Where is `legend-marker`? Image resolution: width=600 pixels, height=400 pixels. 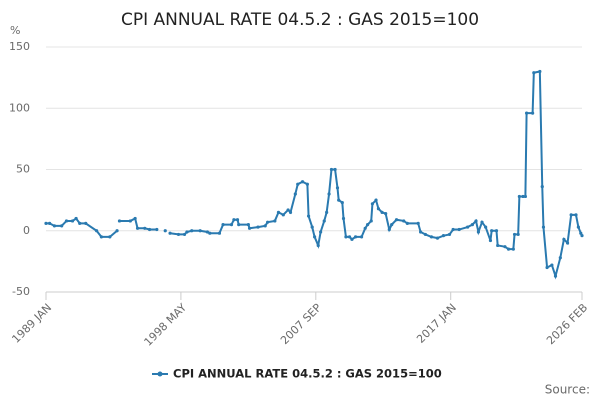
legend-marker is located at coordinates (160, 374).